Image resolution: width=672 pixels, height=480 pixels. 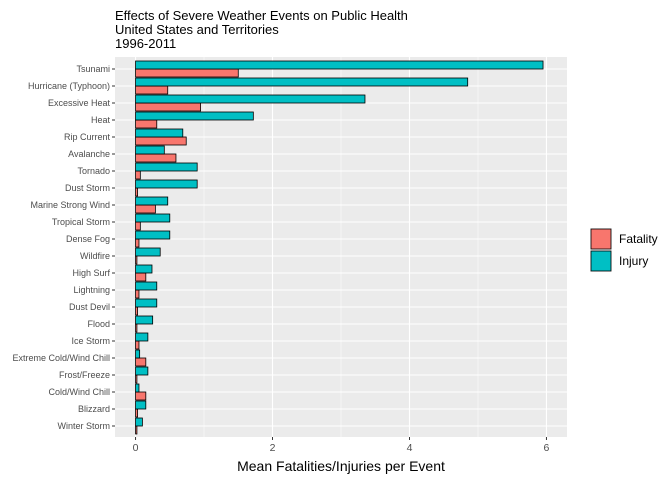 I want to click on legend-swatch-fatality, so click(x=601, y=239).